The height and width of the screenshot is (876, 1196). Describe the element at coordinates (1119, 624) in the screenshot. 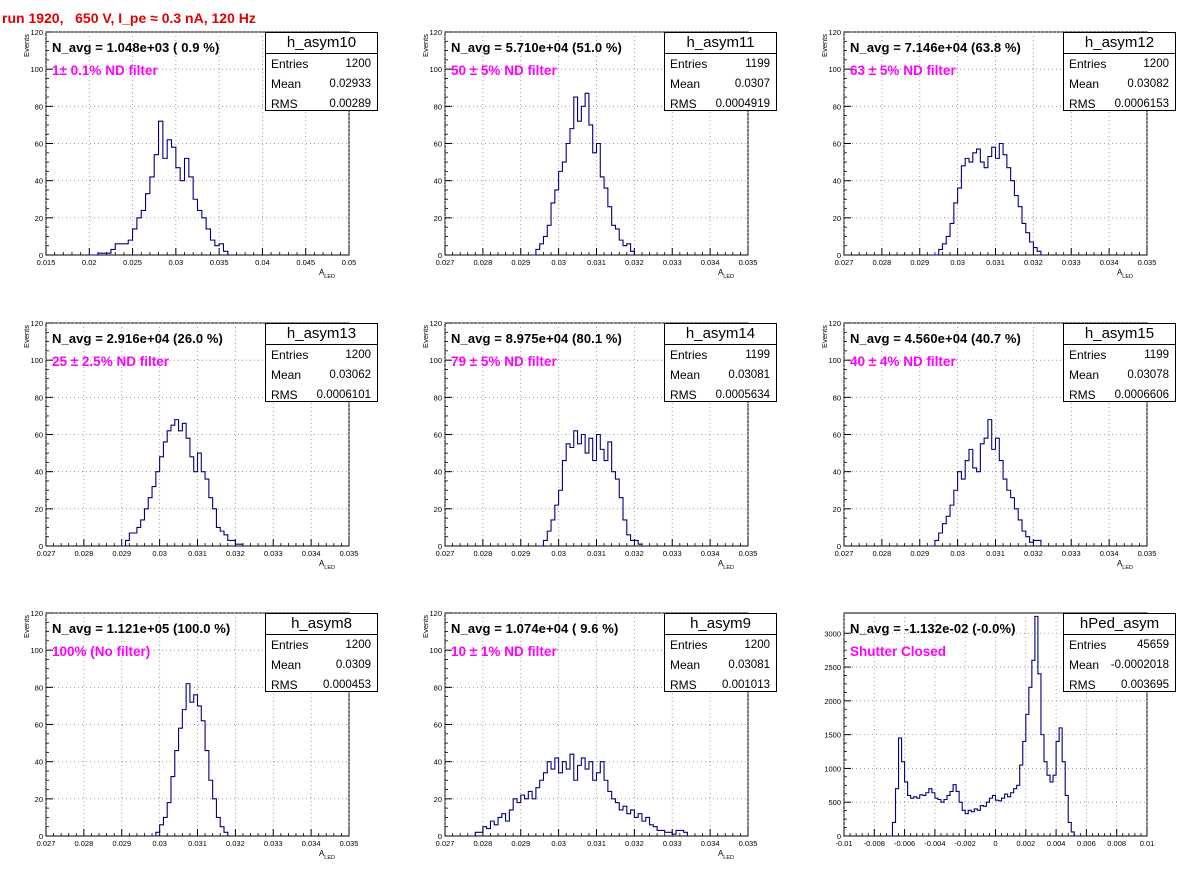

I see `histogram-name: hPed_asym` at that location.